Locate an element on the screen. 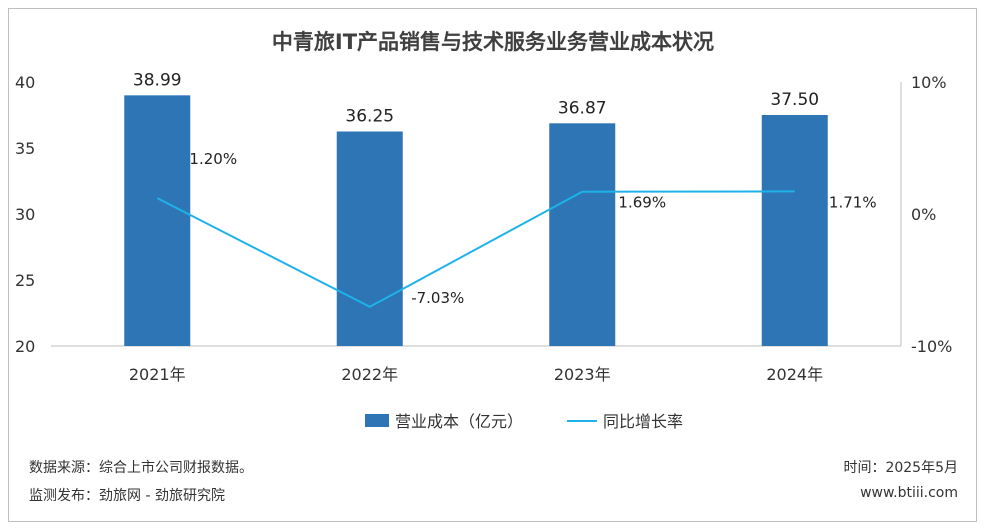 This screenshot has height=532, width=987. right-tick-label: 0% is located at coordinates (923, 214).